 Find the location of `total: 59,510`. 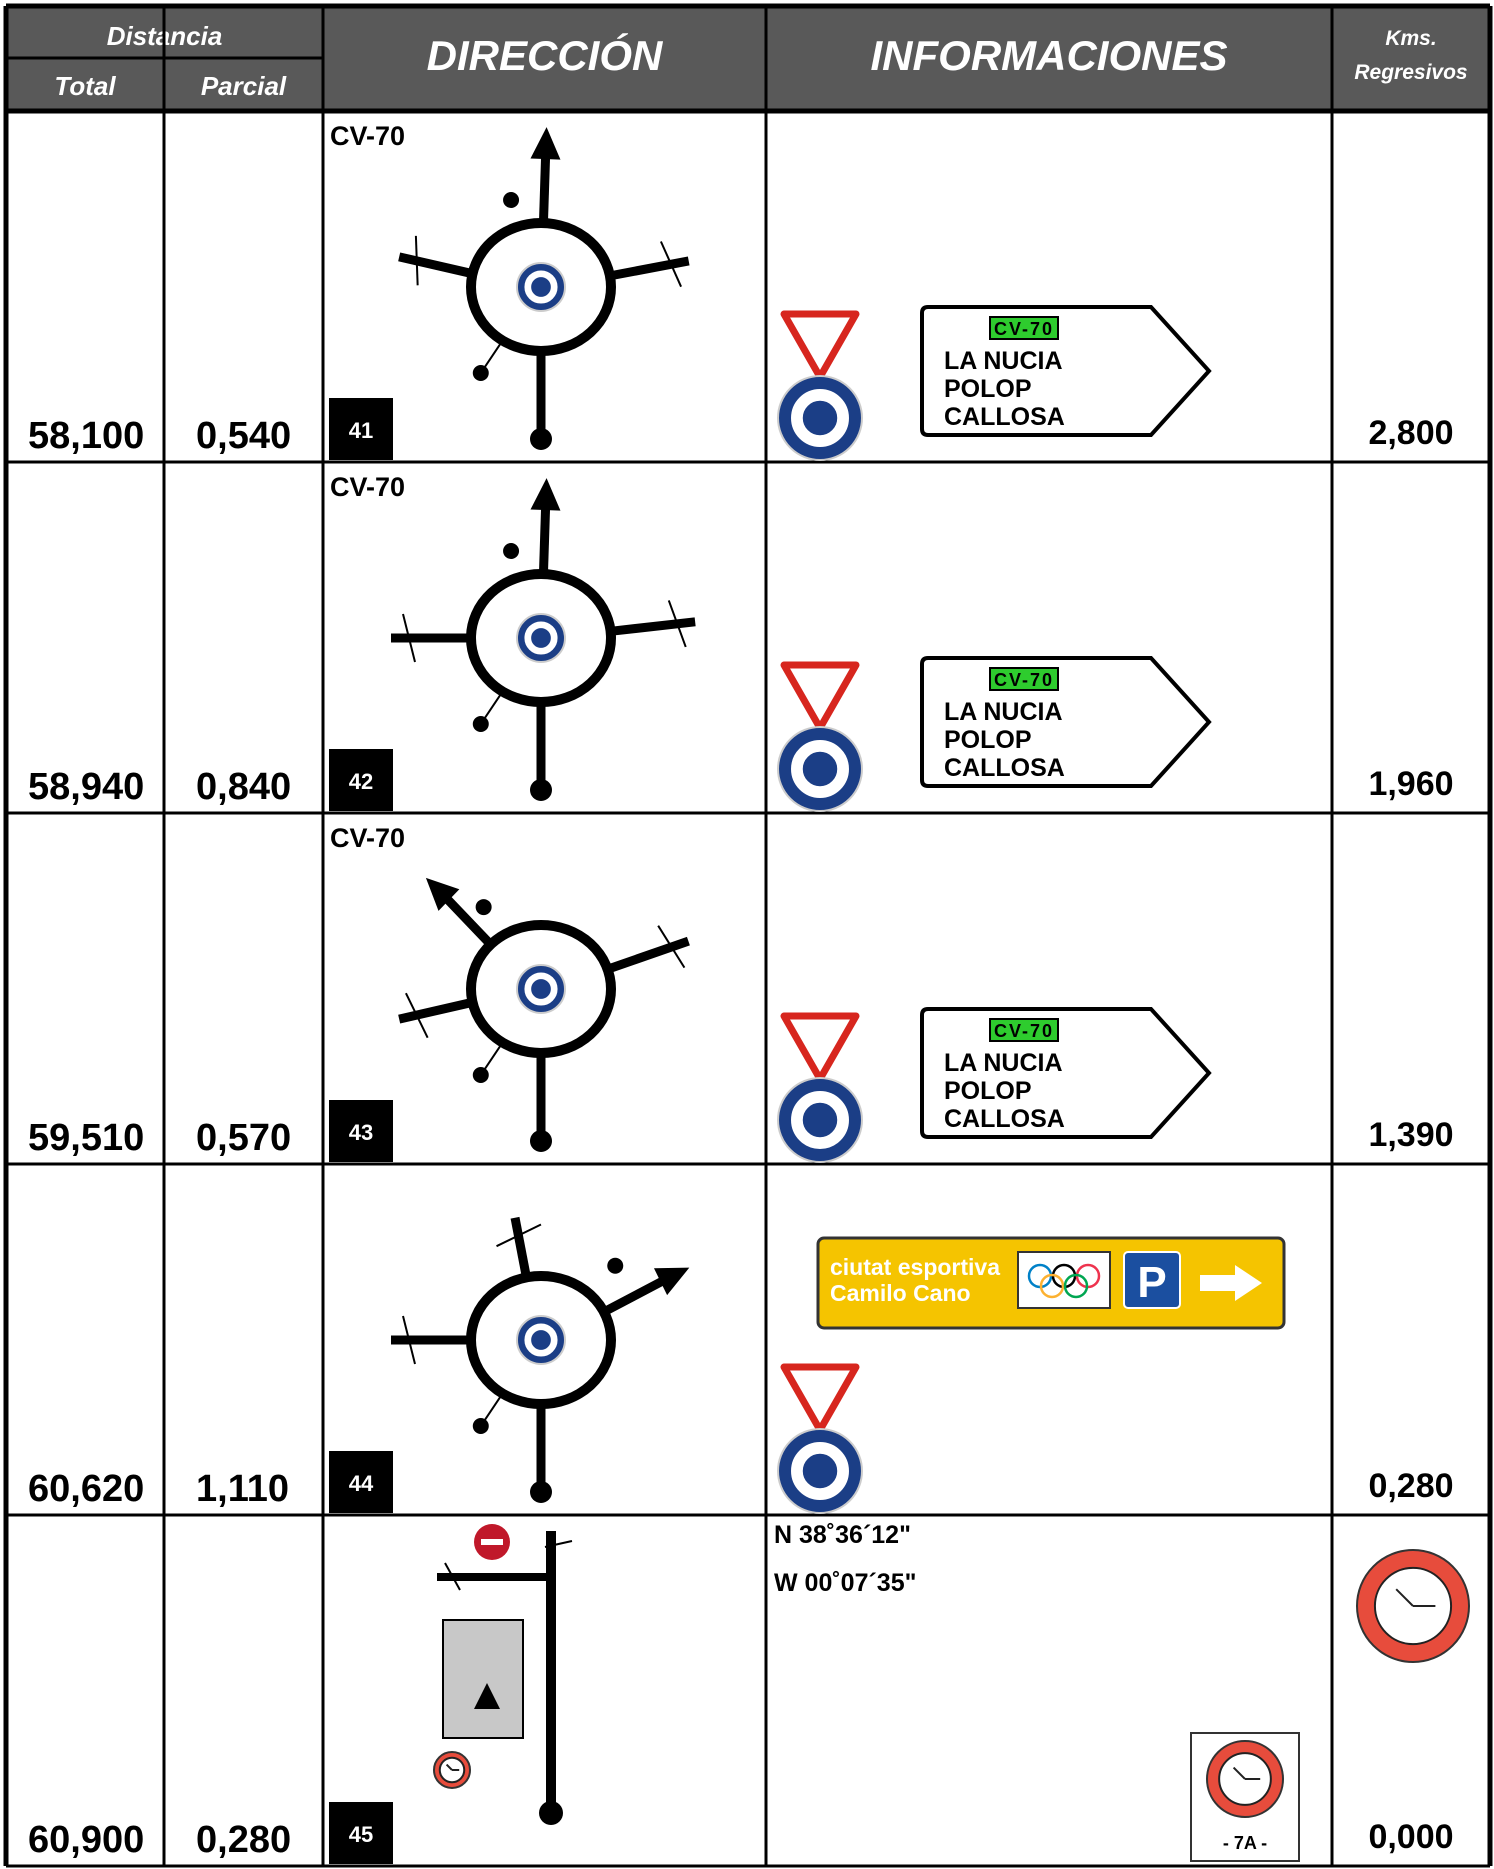

total: 59,510 is located at coordinates (86, 1138).